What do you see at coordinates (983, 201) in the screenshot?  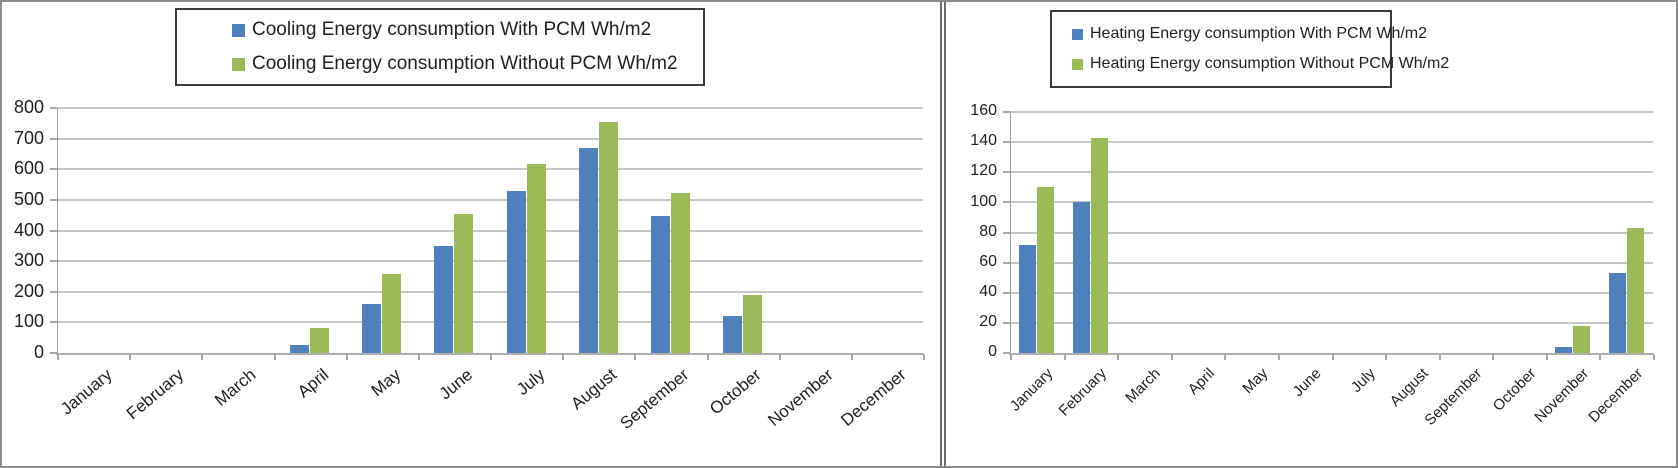 I see `heating-ytick-label: 100` at bounding box center [983, 201].